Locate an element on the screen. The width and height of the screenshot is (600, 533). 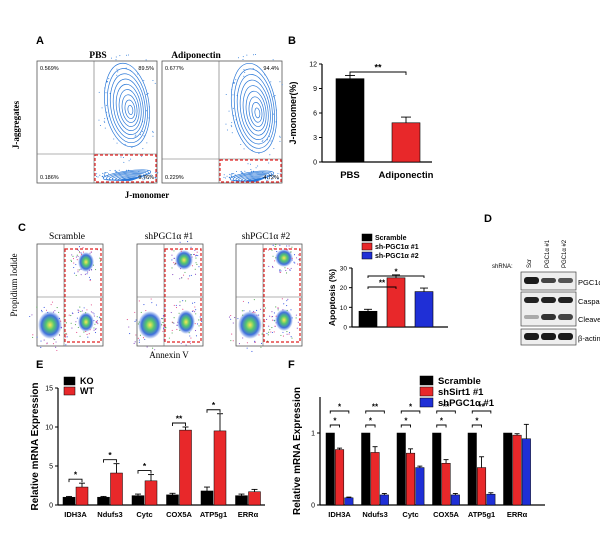
significance-label: ** is located at coordinates (375, 407).